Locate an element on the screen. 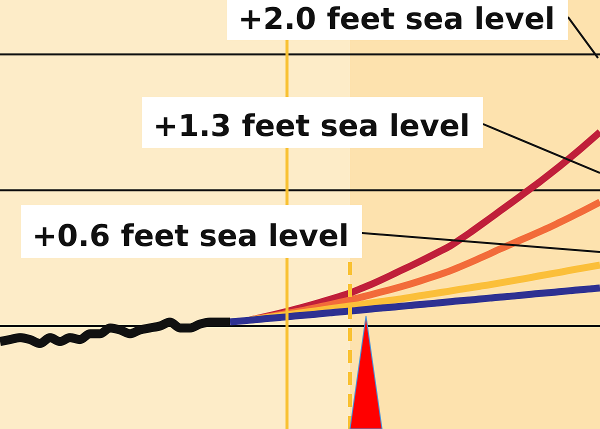 The width and height of the screenshot is (600, 429). annotation: +0.6 feet sea level is located at coordinates (190, 236).